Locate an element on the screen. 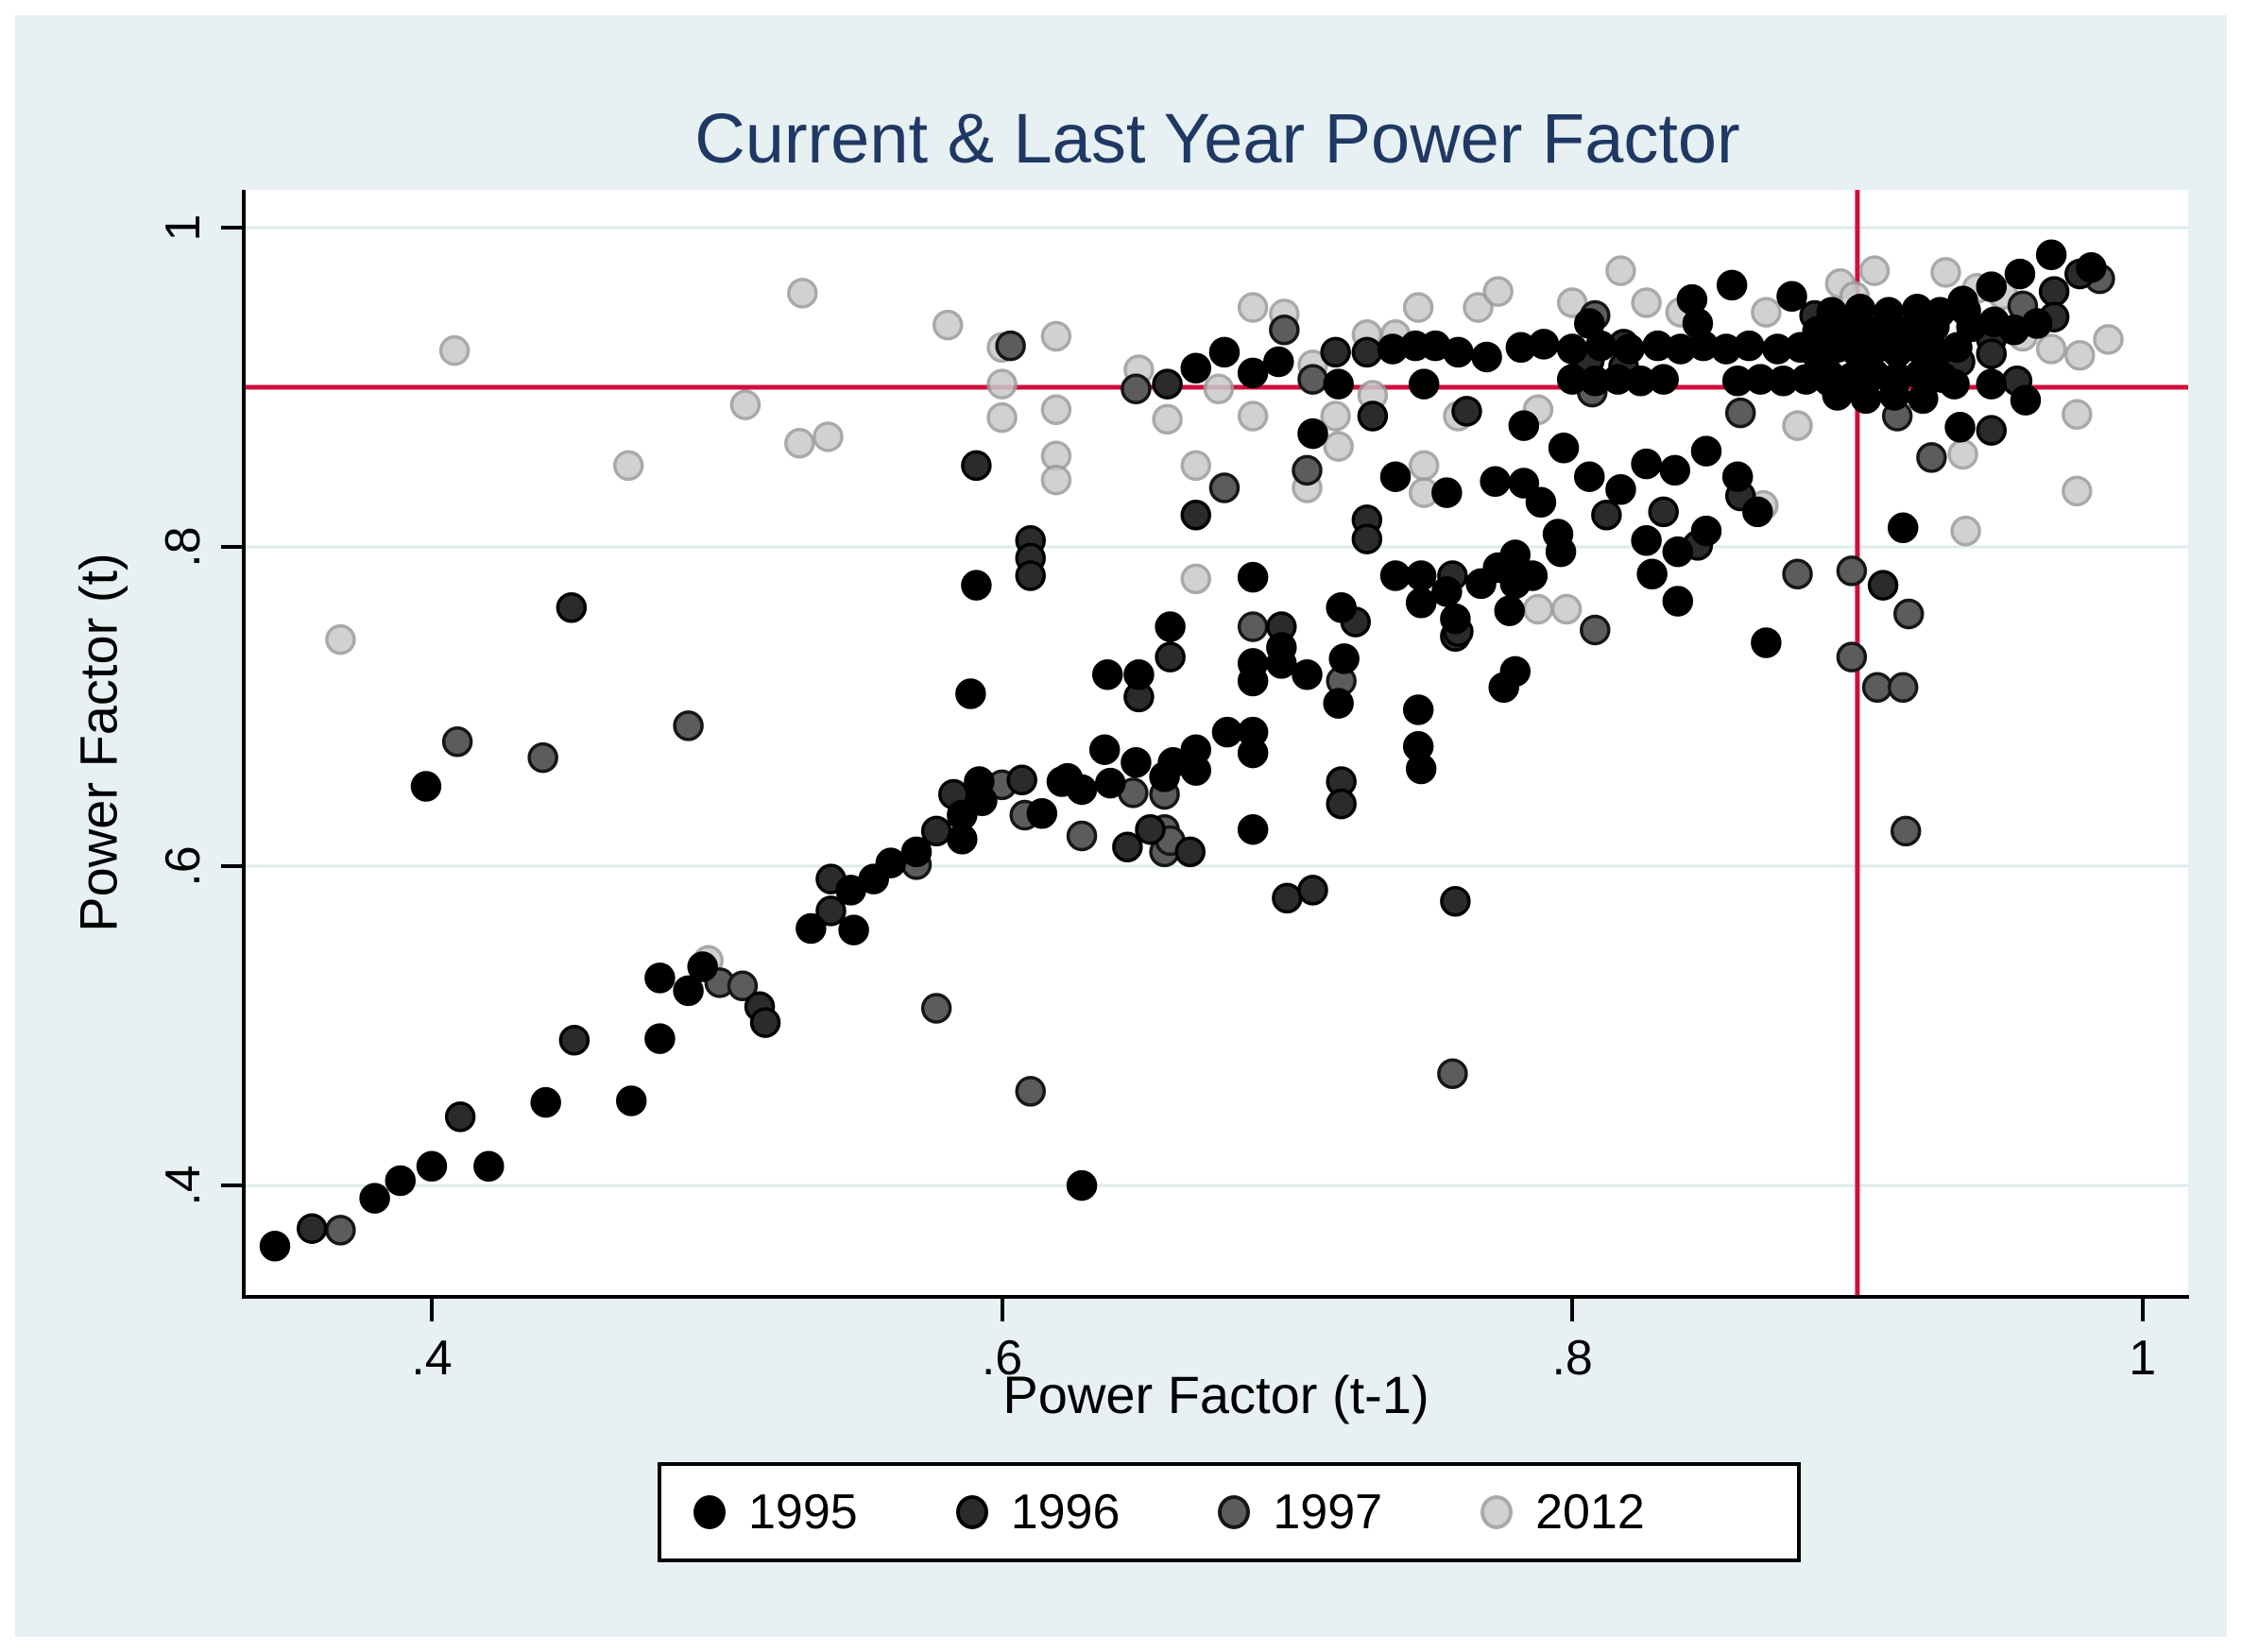  chart-title: Current & Last Year Power Factor is located at coordinates (1217, 138).